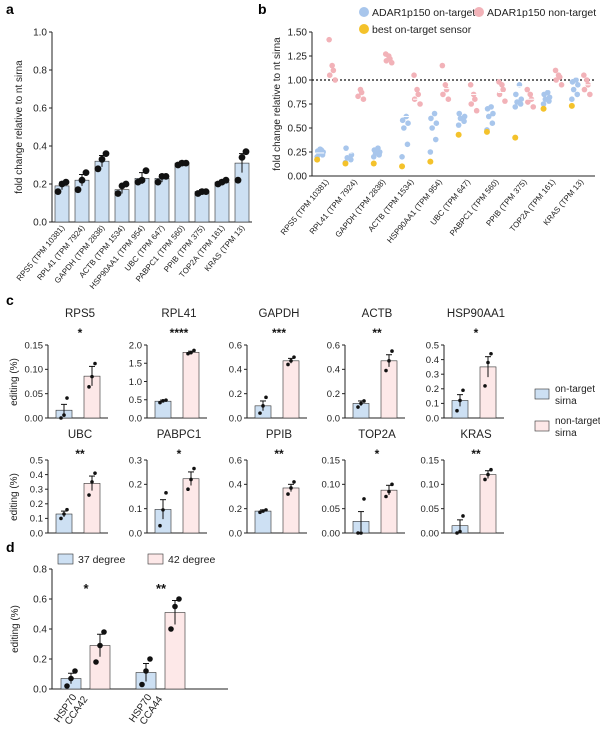 The height and width of the screenshot is (732, 600). Describe the element at coordinates (19, 127) in the screenshot. I see `a-y-axis-label: fold change relative to nt sirna` at that location.